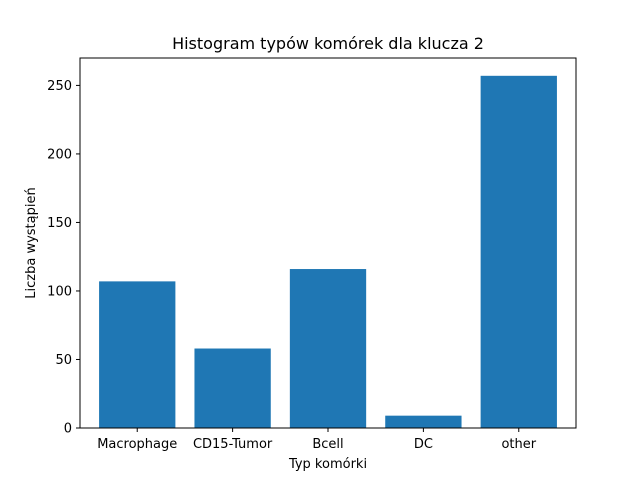 This screenshot has height=480, width=640. What do you see at coordinates (63, 258) in the screenshot?
I see `y-axis-ticks: 0 50 100 150 200 250` at bounding box center [63, 258].